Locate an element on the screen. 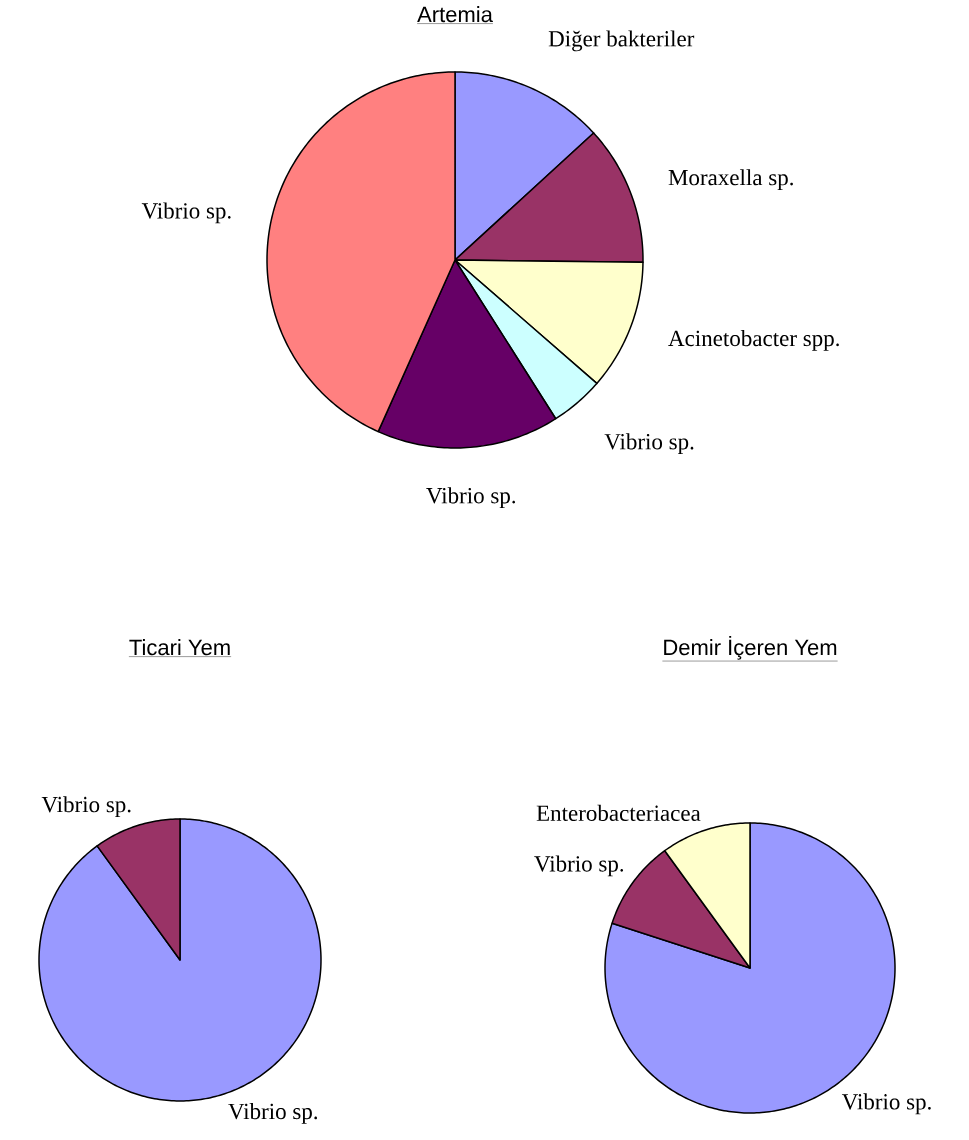 This screenshot has height=1140, width=969. slice-label: Moraxella sp. is located at coordinates (730, 180).